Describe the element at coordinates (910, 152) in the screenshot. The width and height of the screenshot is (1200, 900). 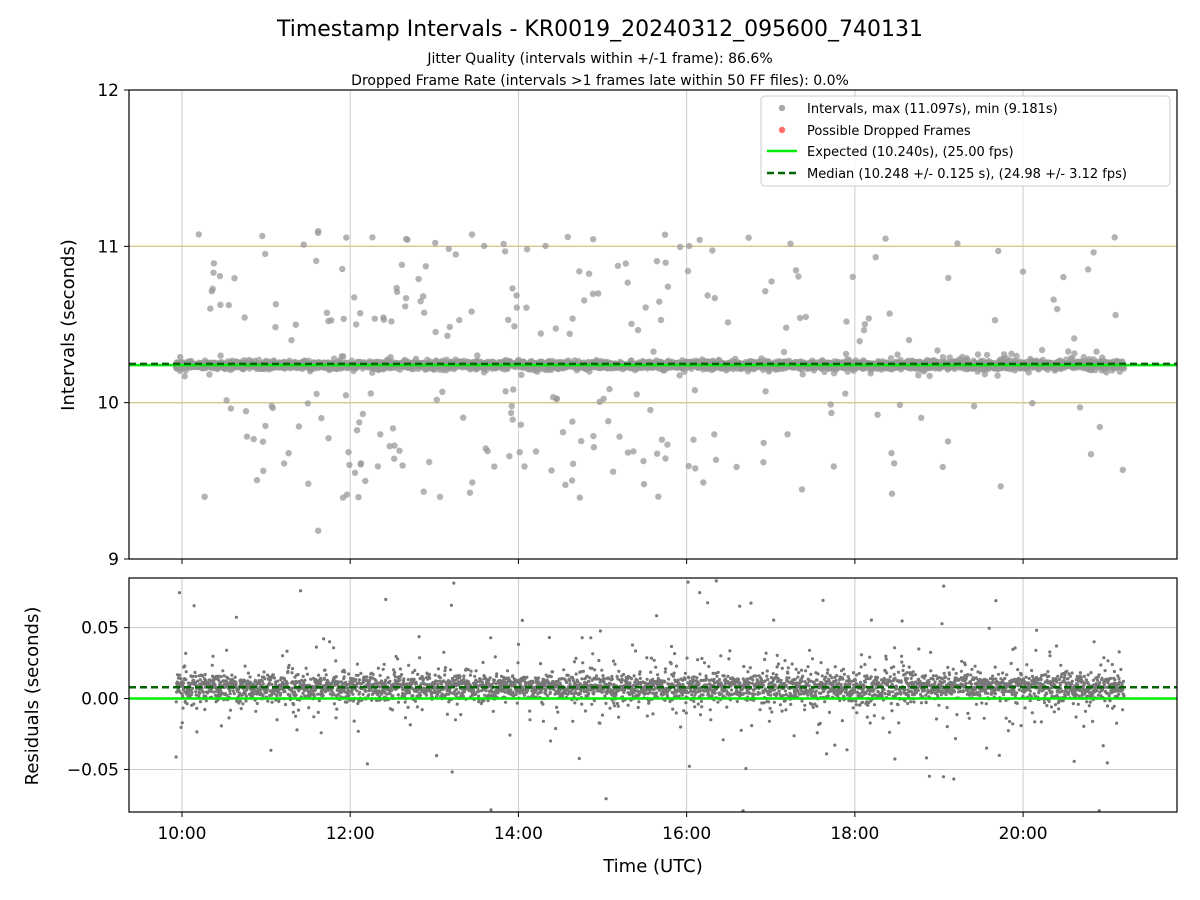
I see `legend-expected-label: Expected (10.240s), (25.00 fps)` at that location.